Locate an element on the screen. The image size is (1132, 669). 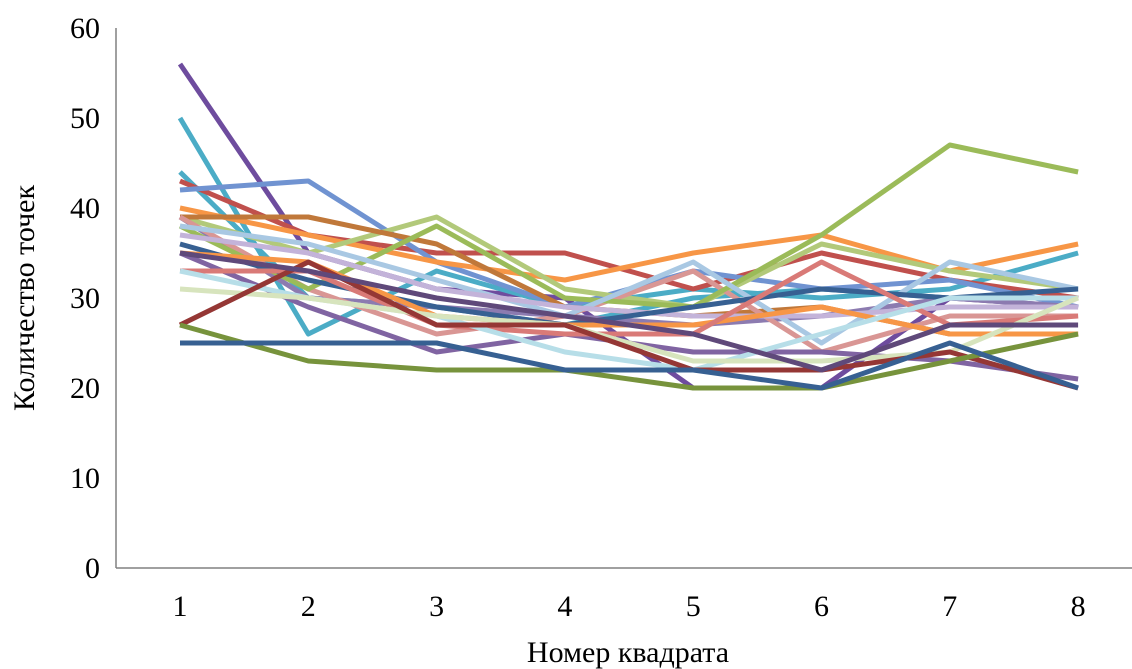
y-axis-title: Количество точек is located at coordinates (24, 298).